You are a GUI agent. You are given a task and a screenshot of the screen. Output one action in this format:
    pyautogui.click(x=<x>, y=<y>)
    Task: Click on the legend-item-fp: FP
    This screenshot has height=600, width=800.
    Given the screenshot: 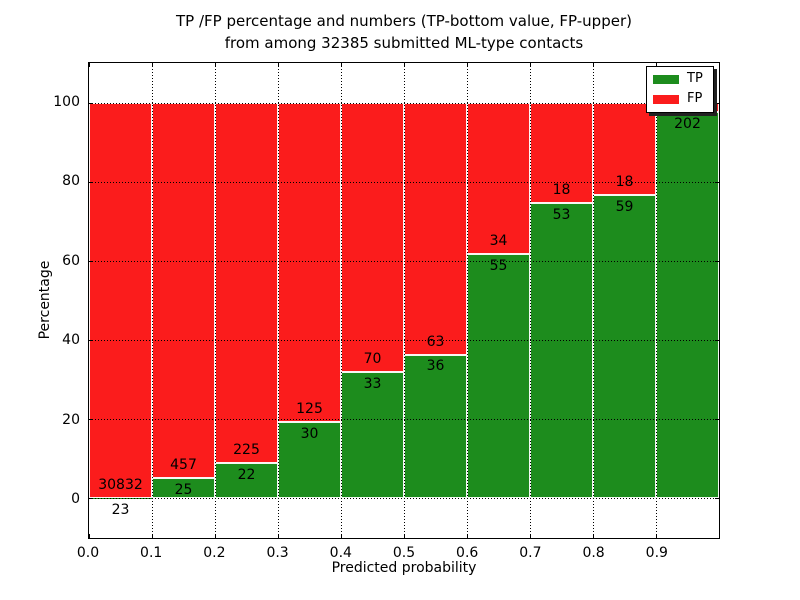 What is the action you would take?
    pyautogui.click(x=680, y=99)
    